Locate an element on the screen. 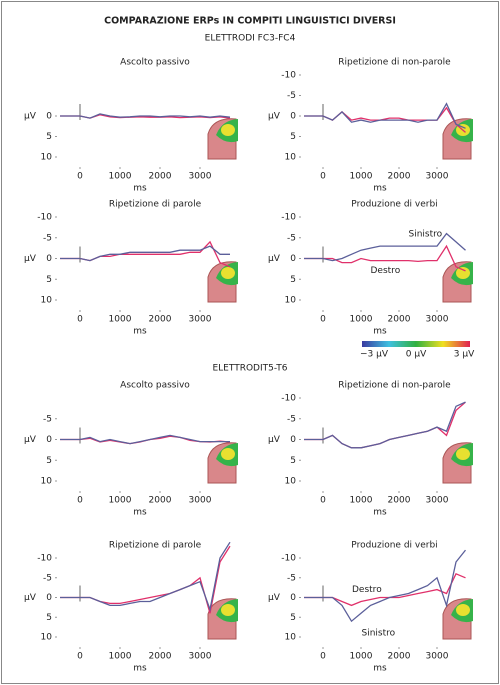  scale-label: 3 μV is located at coordinates (464, 355).